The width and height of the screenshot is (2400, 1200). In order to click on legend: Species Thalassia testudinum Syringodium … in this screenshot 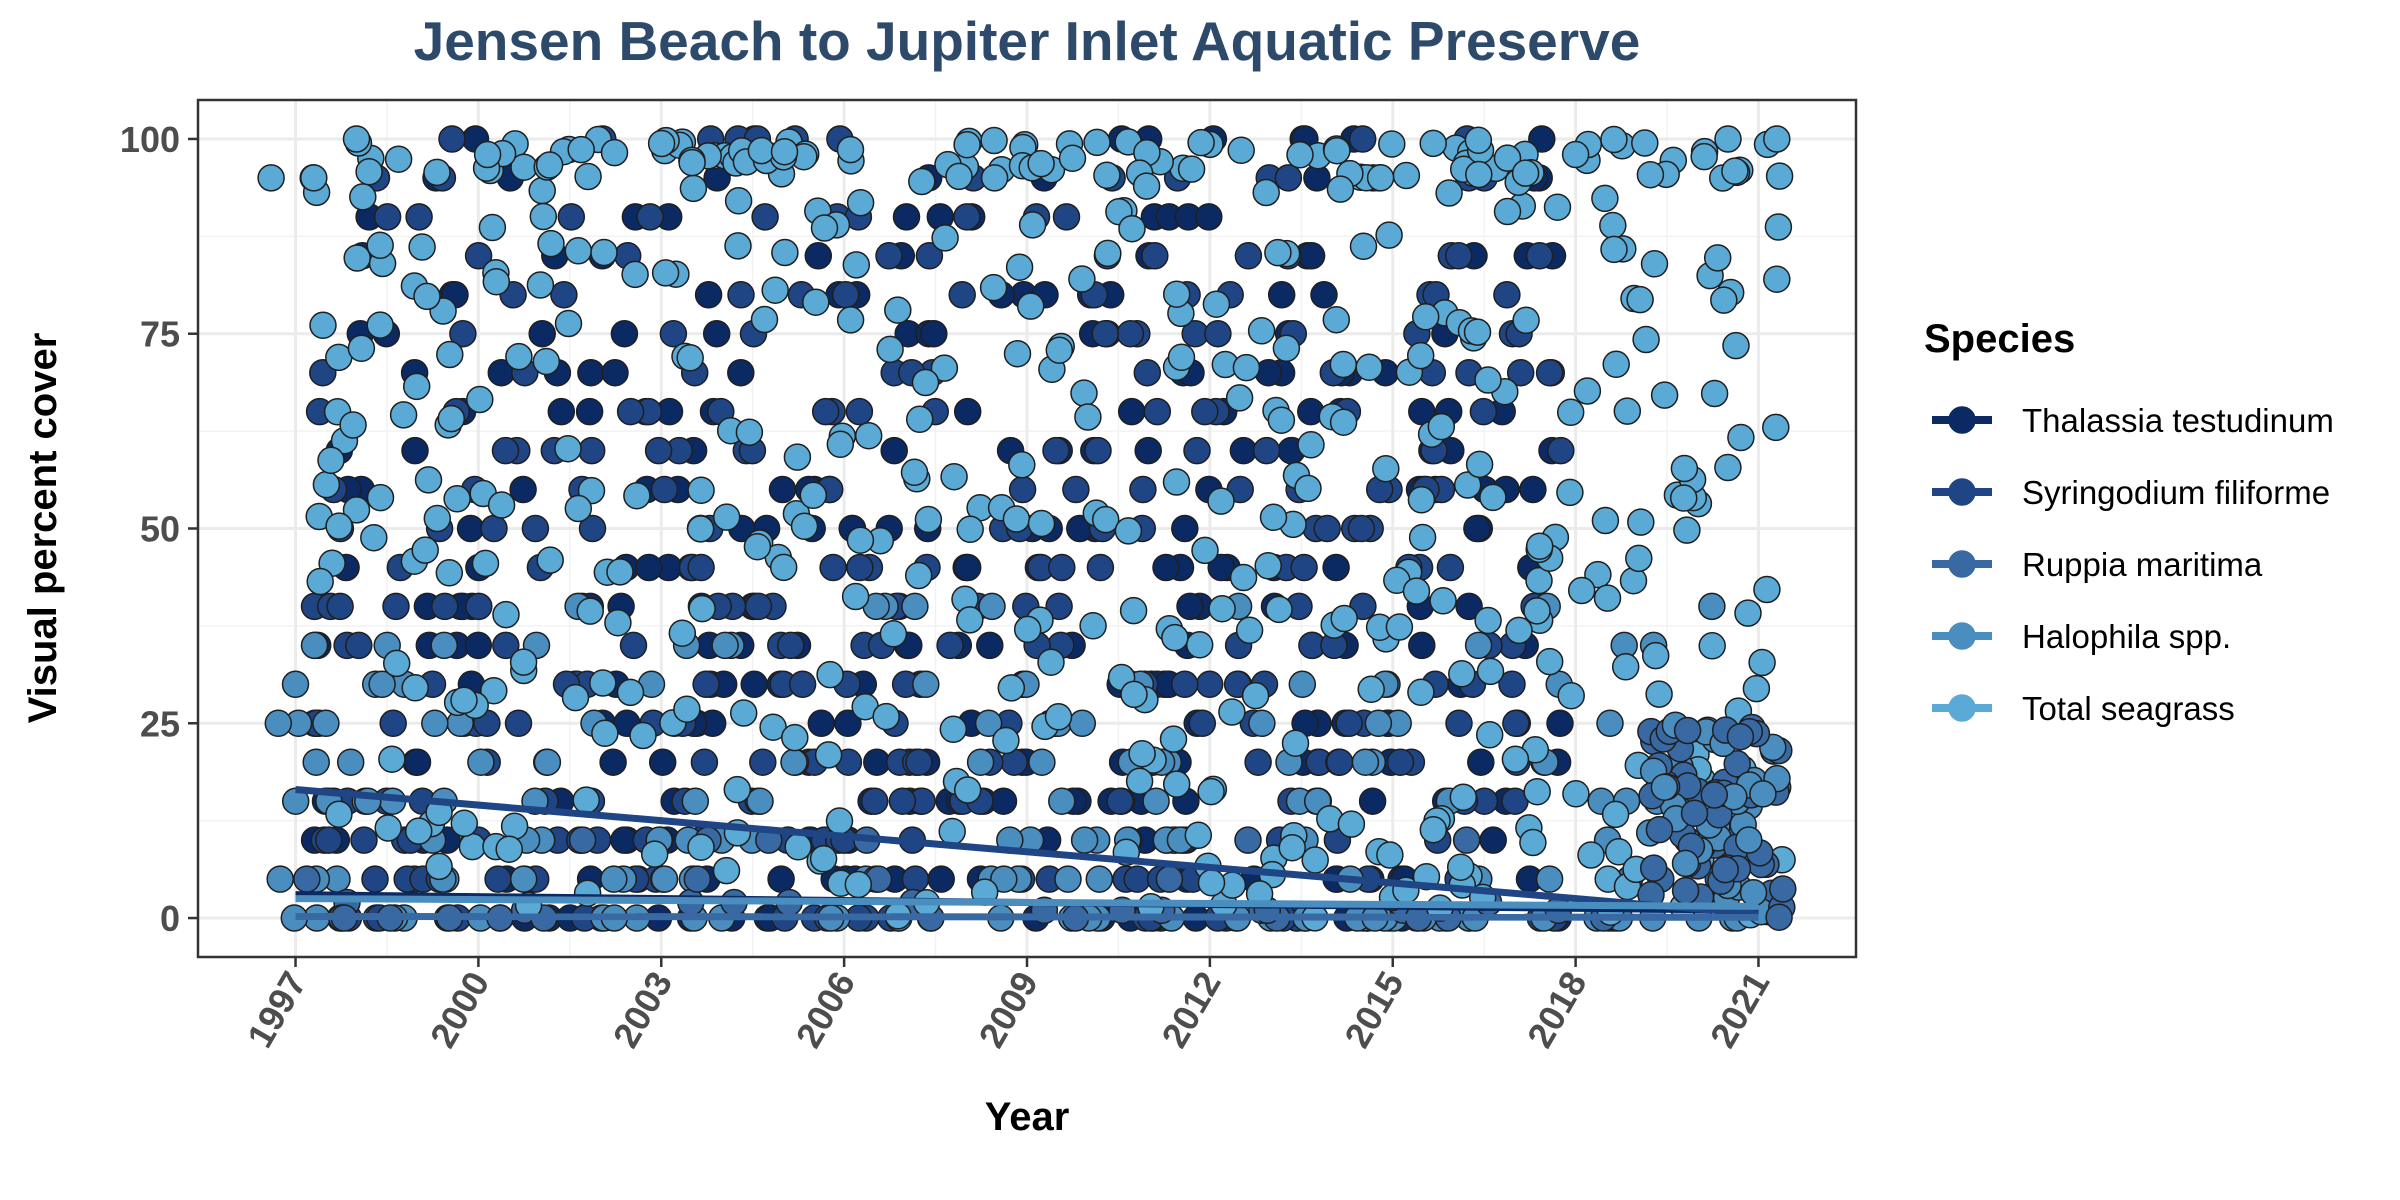, I will do `click(2129, 522)`.